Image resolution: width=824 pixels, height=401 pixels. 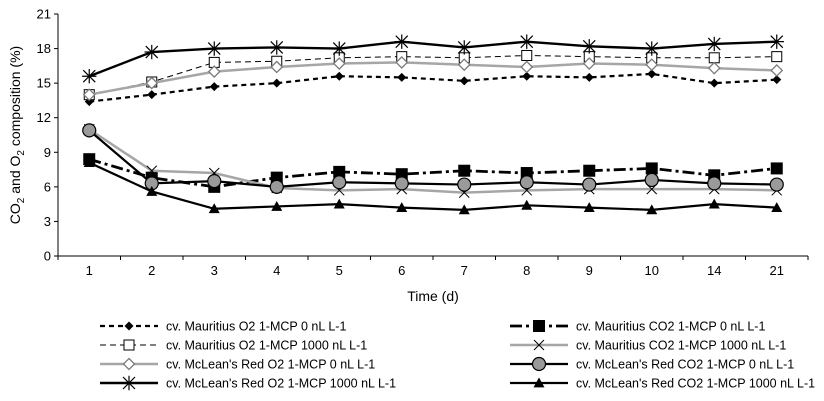 What do you see at coordinates (47, 256) in the screenshot?
I see `y-tick-label: 0` at bounding box center [47, 256].